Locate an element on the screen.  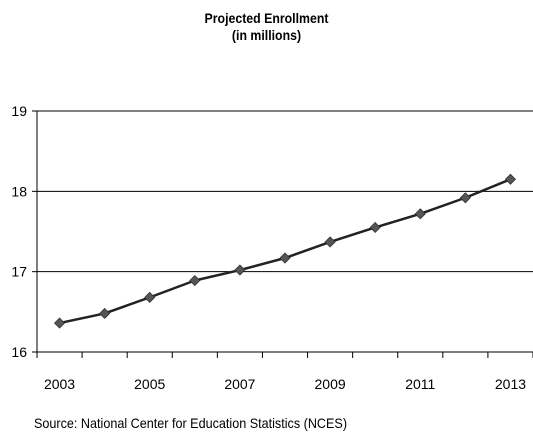
x-tick-label: 2013 is located at coordinates (510, 384).